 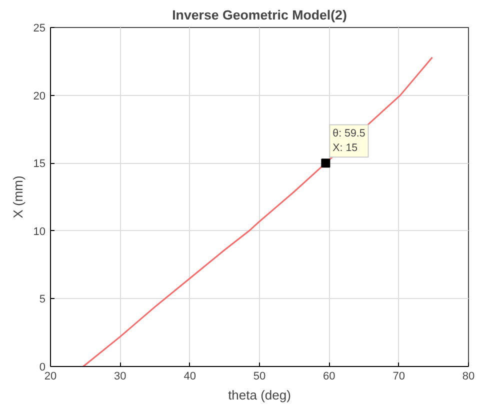 I want to click on x-tick-label: 60, so click(x=329, y=376).